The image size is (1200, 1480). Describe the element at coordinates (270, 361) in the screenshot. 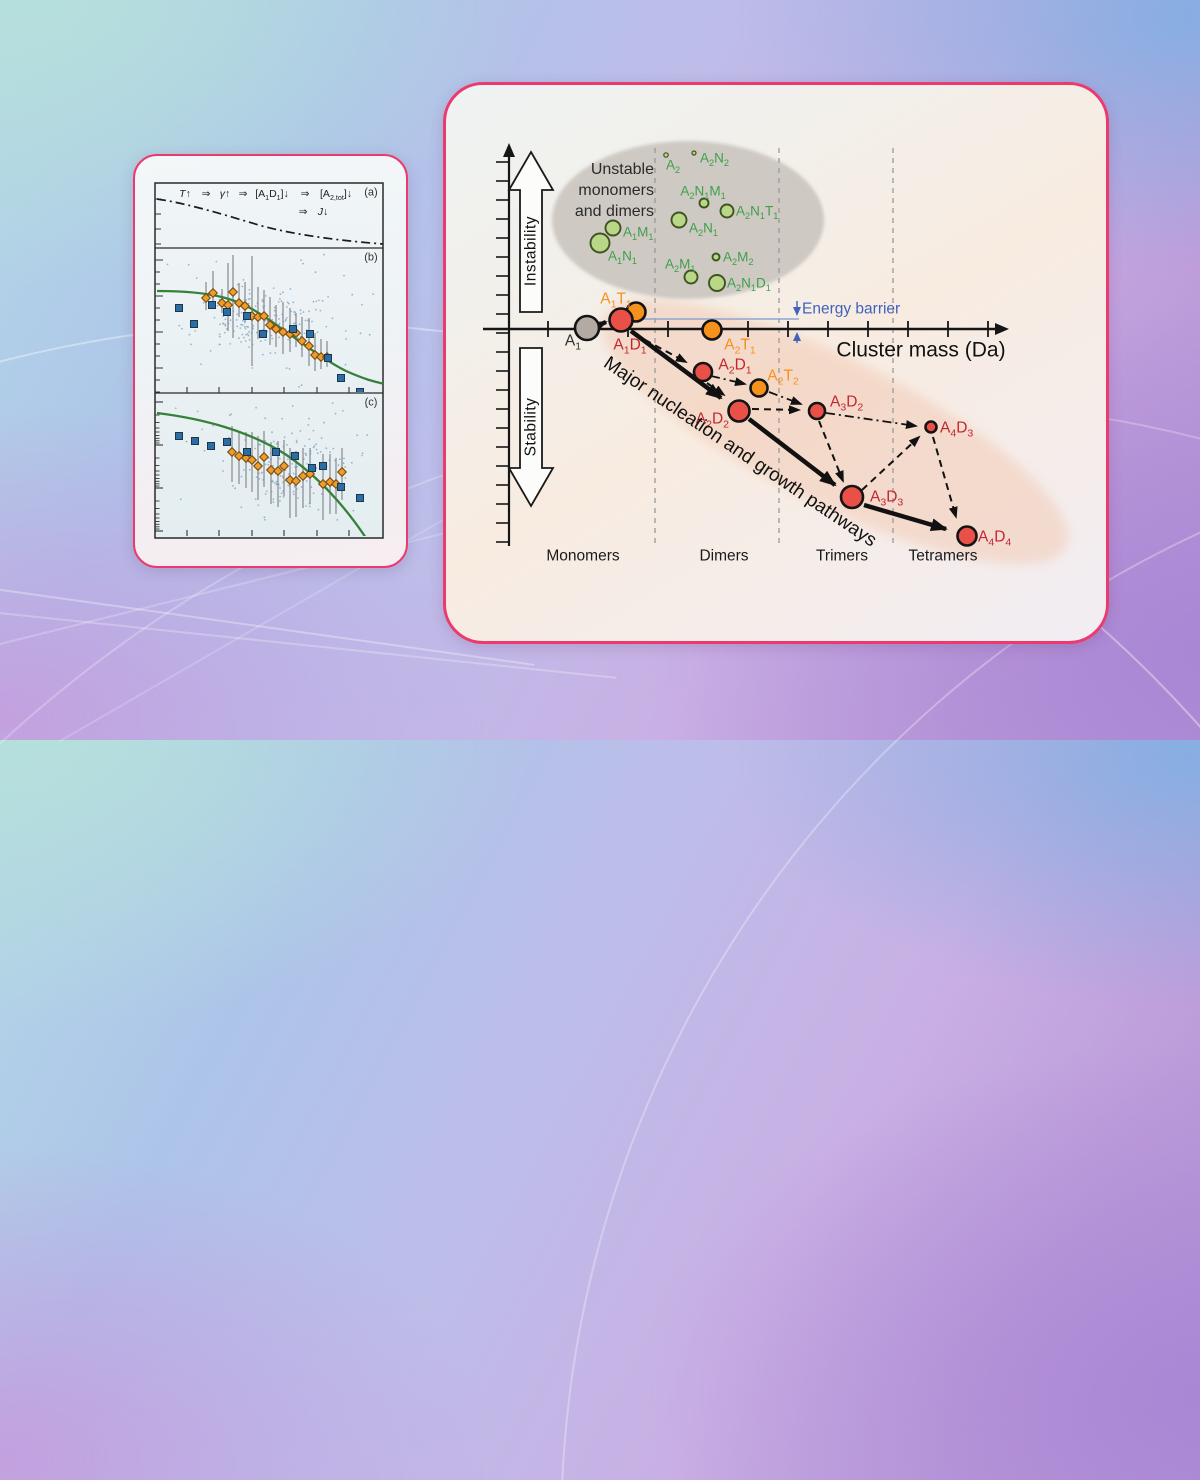

I see `left-figure-card` at that location.